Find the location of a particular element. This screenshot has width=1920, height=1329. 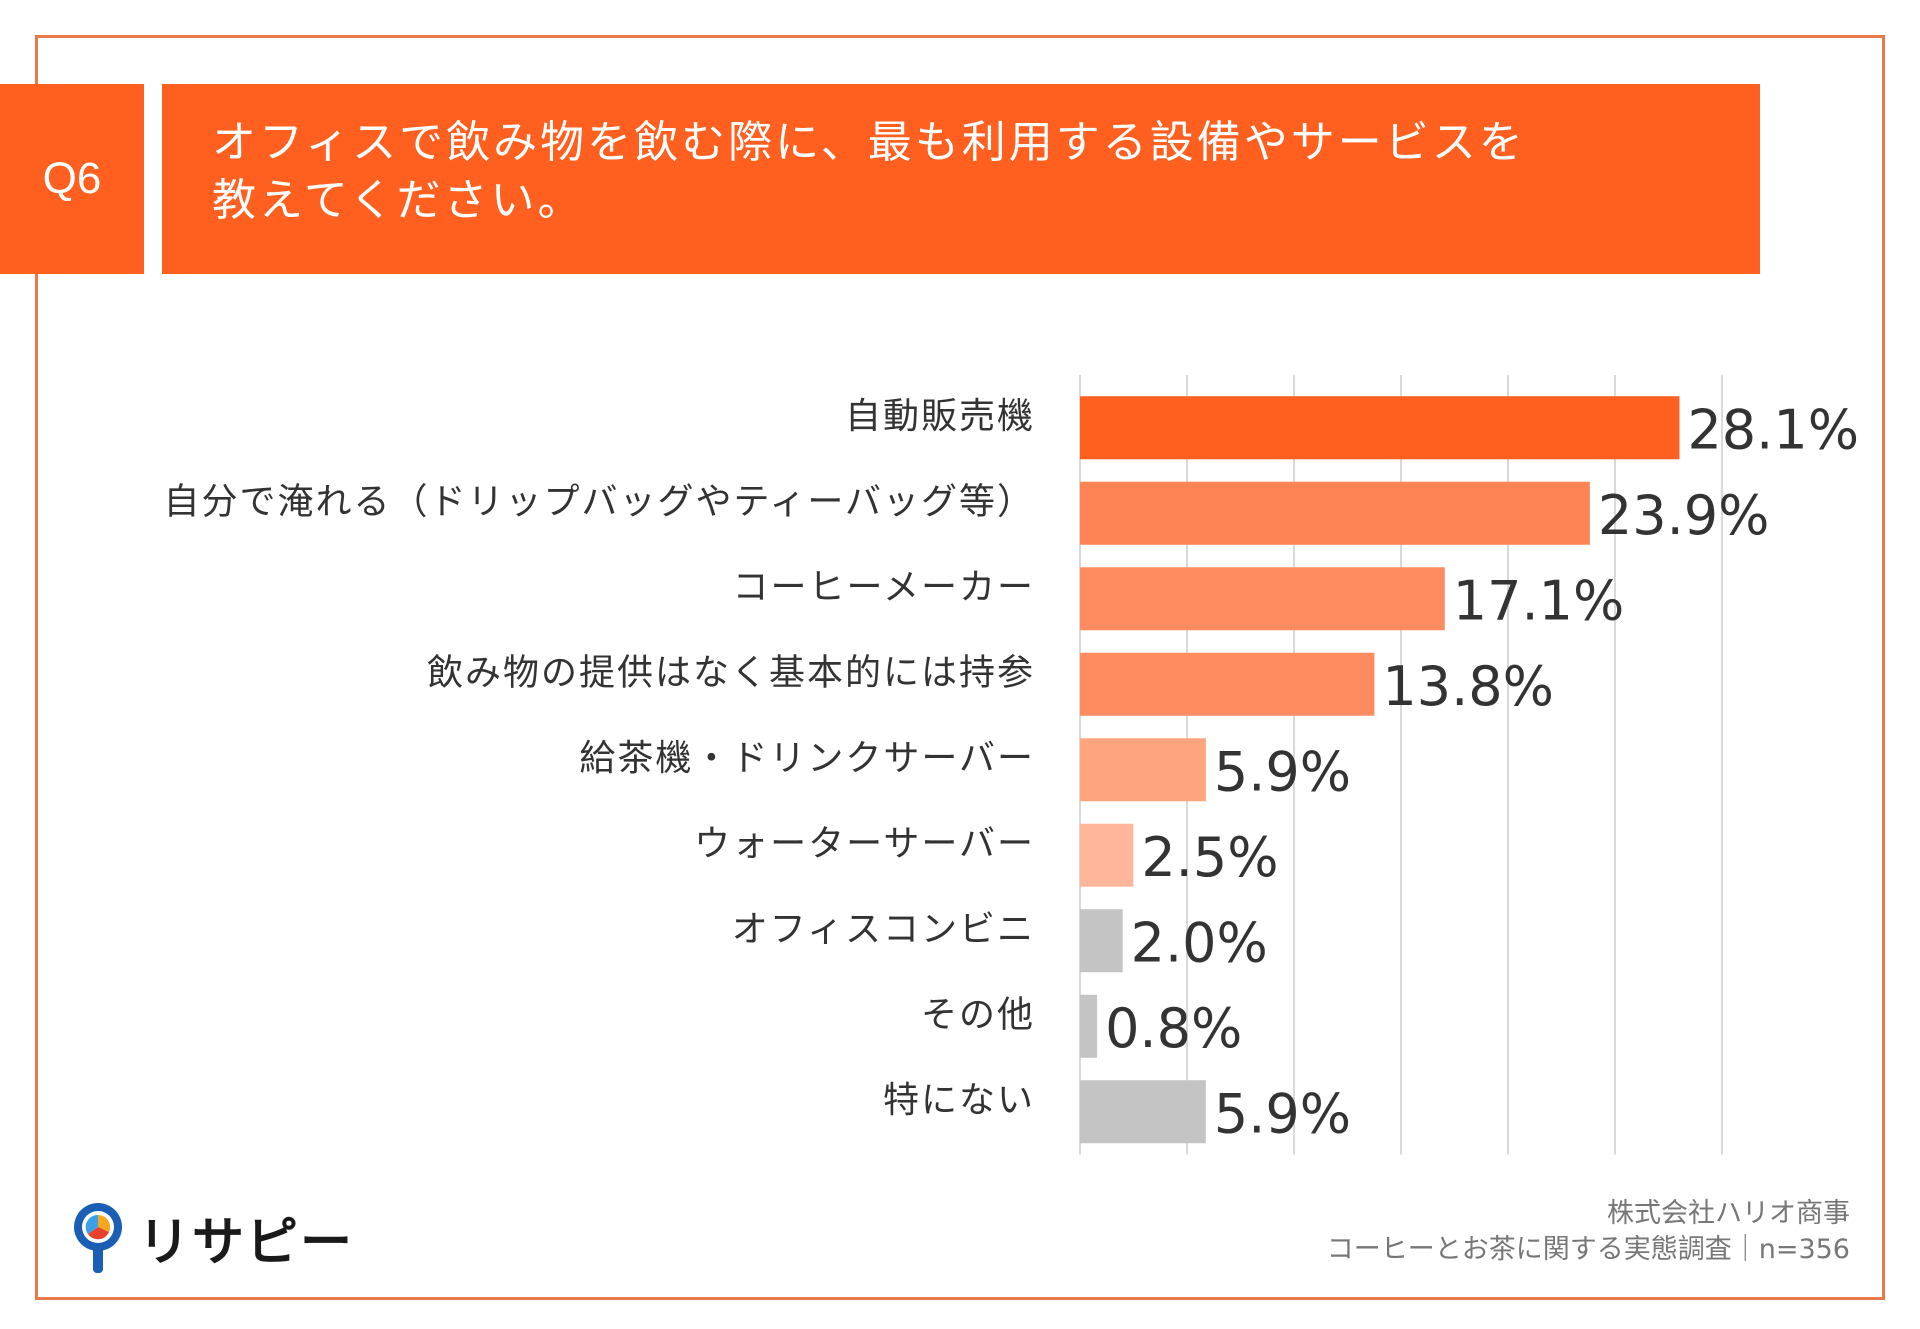

value-label-1: 28.1% is located at coordinates (1773, 429).